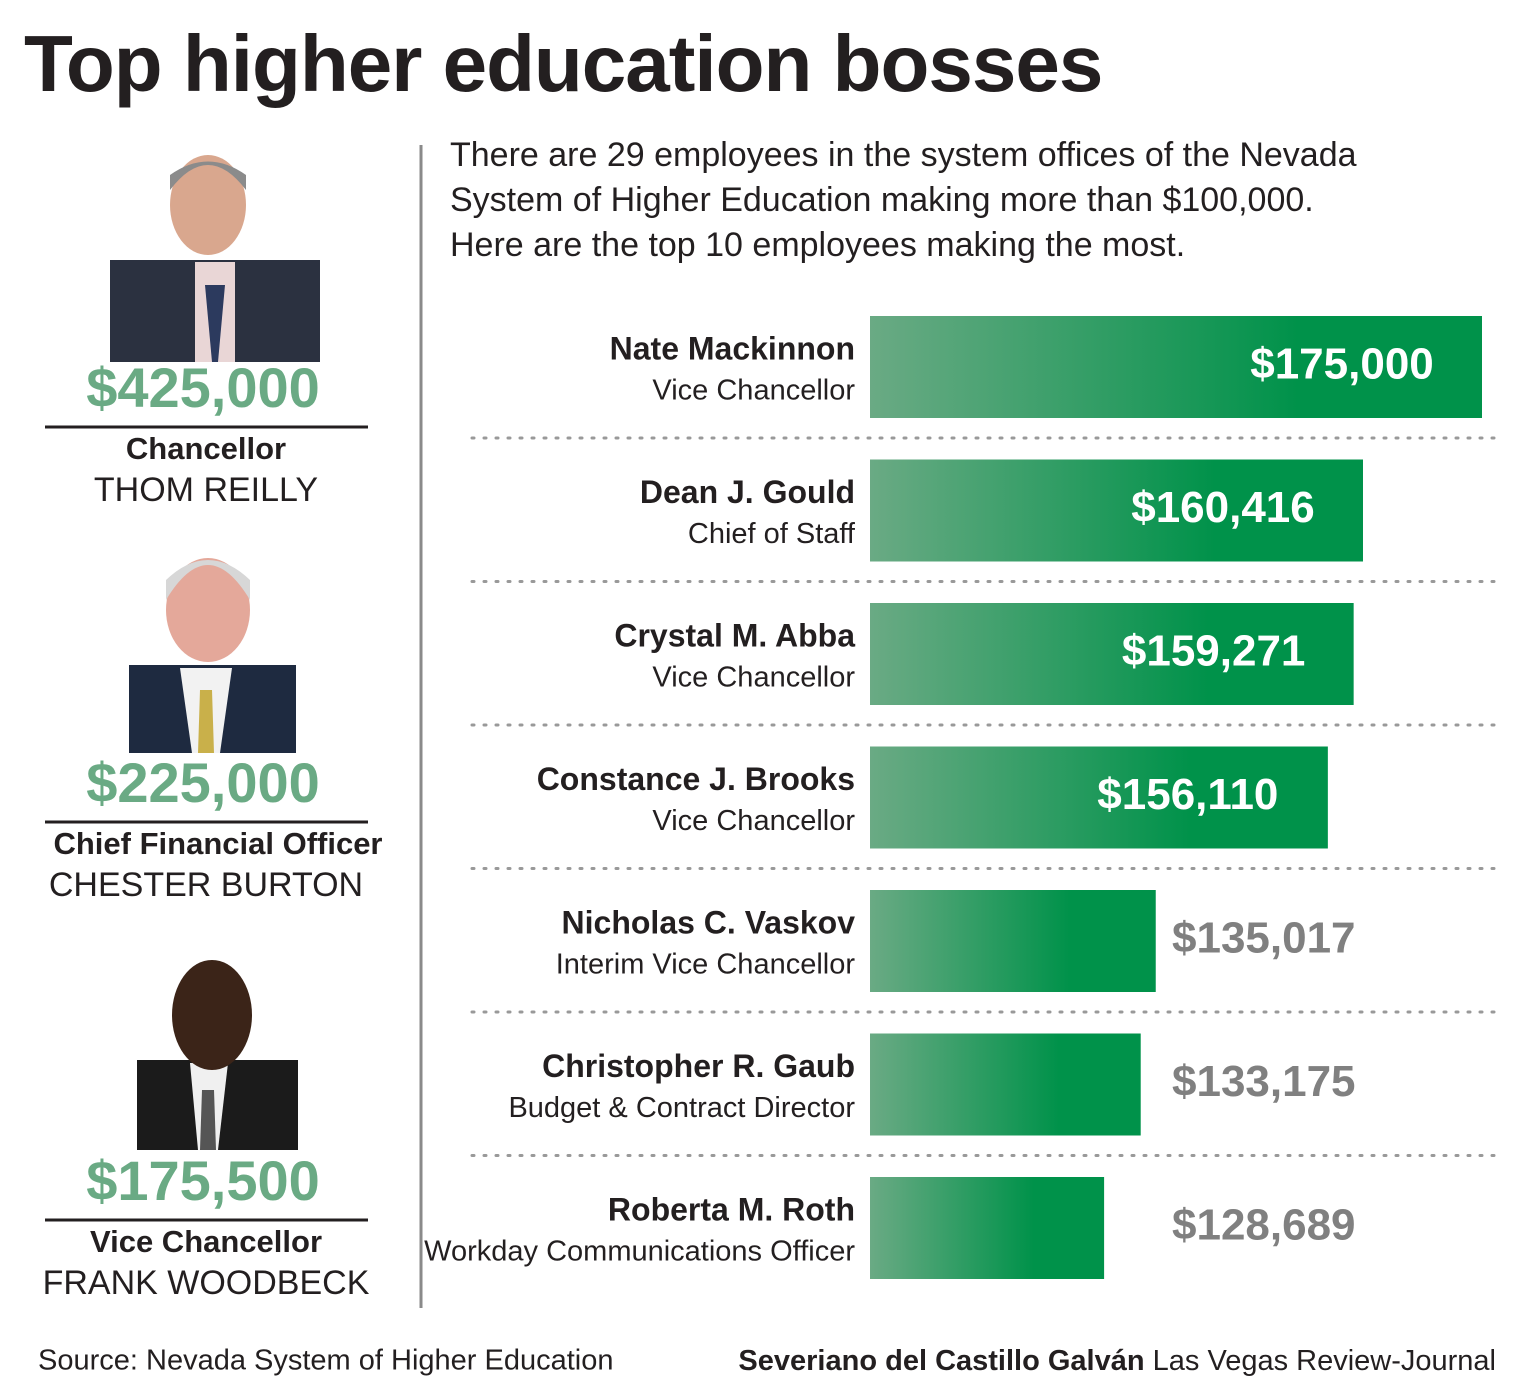 This screenshot has height=1385, width=1536. What do you see at coordinates (747, 492) in the screenshot?
I see `bar-name: Dean J. Gould` at bounding box center [747, 492].